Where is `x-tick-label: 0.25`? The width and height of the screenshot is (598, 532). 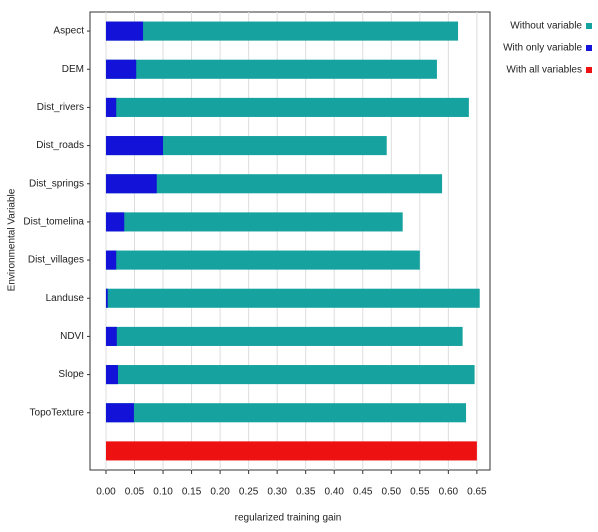 x-tick-label: 0.25 is located at coordinates (249, 492).